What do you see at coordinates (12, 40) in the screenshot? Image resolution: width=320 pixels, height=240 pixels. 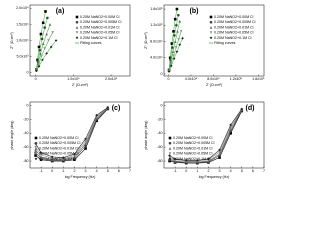 I see `y-axis-label: Z'' (Ω.cm²)` at bounding box center [12, 40].